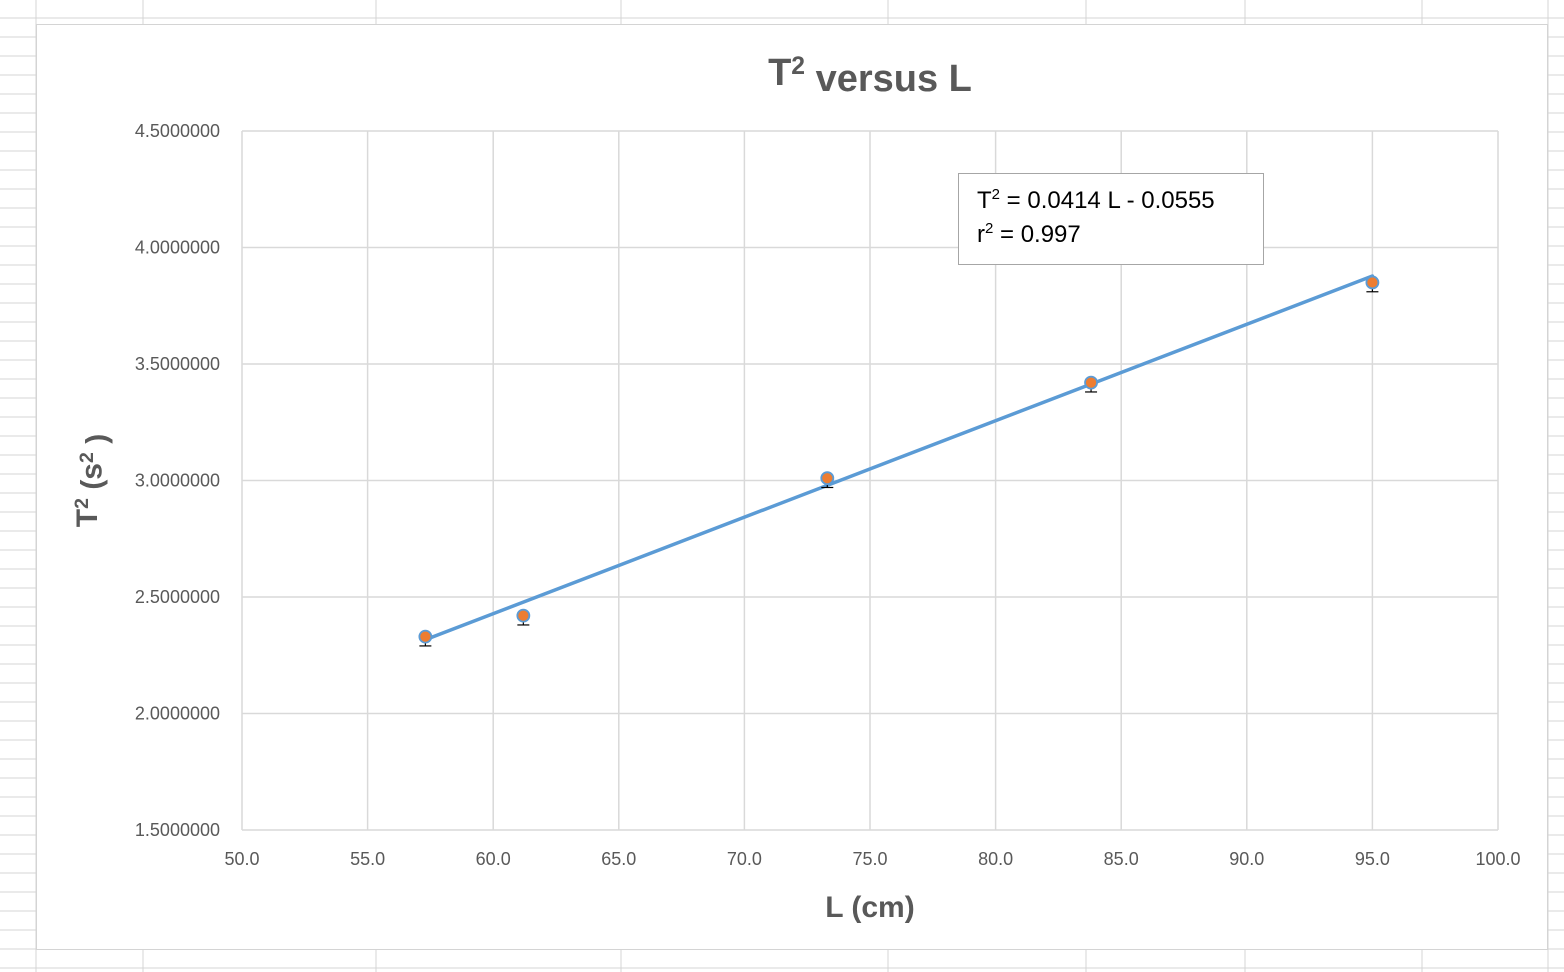  What do you see at coordinates (869, 907) in the screenshot?
I see `x-axis-title: L (cm)` at bounding box center [869, 907].